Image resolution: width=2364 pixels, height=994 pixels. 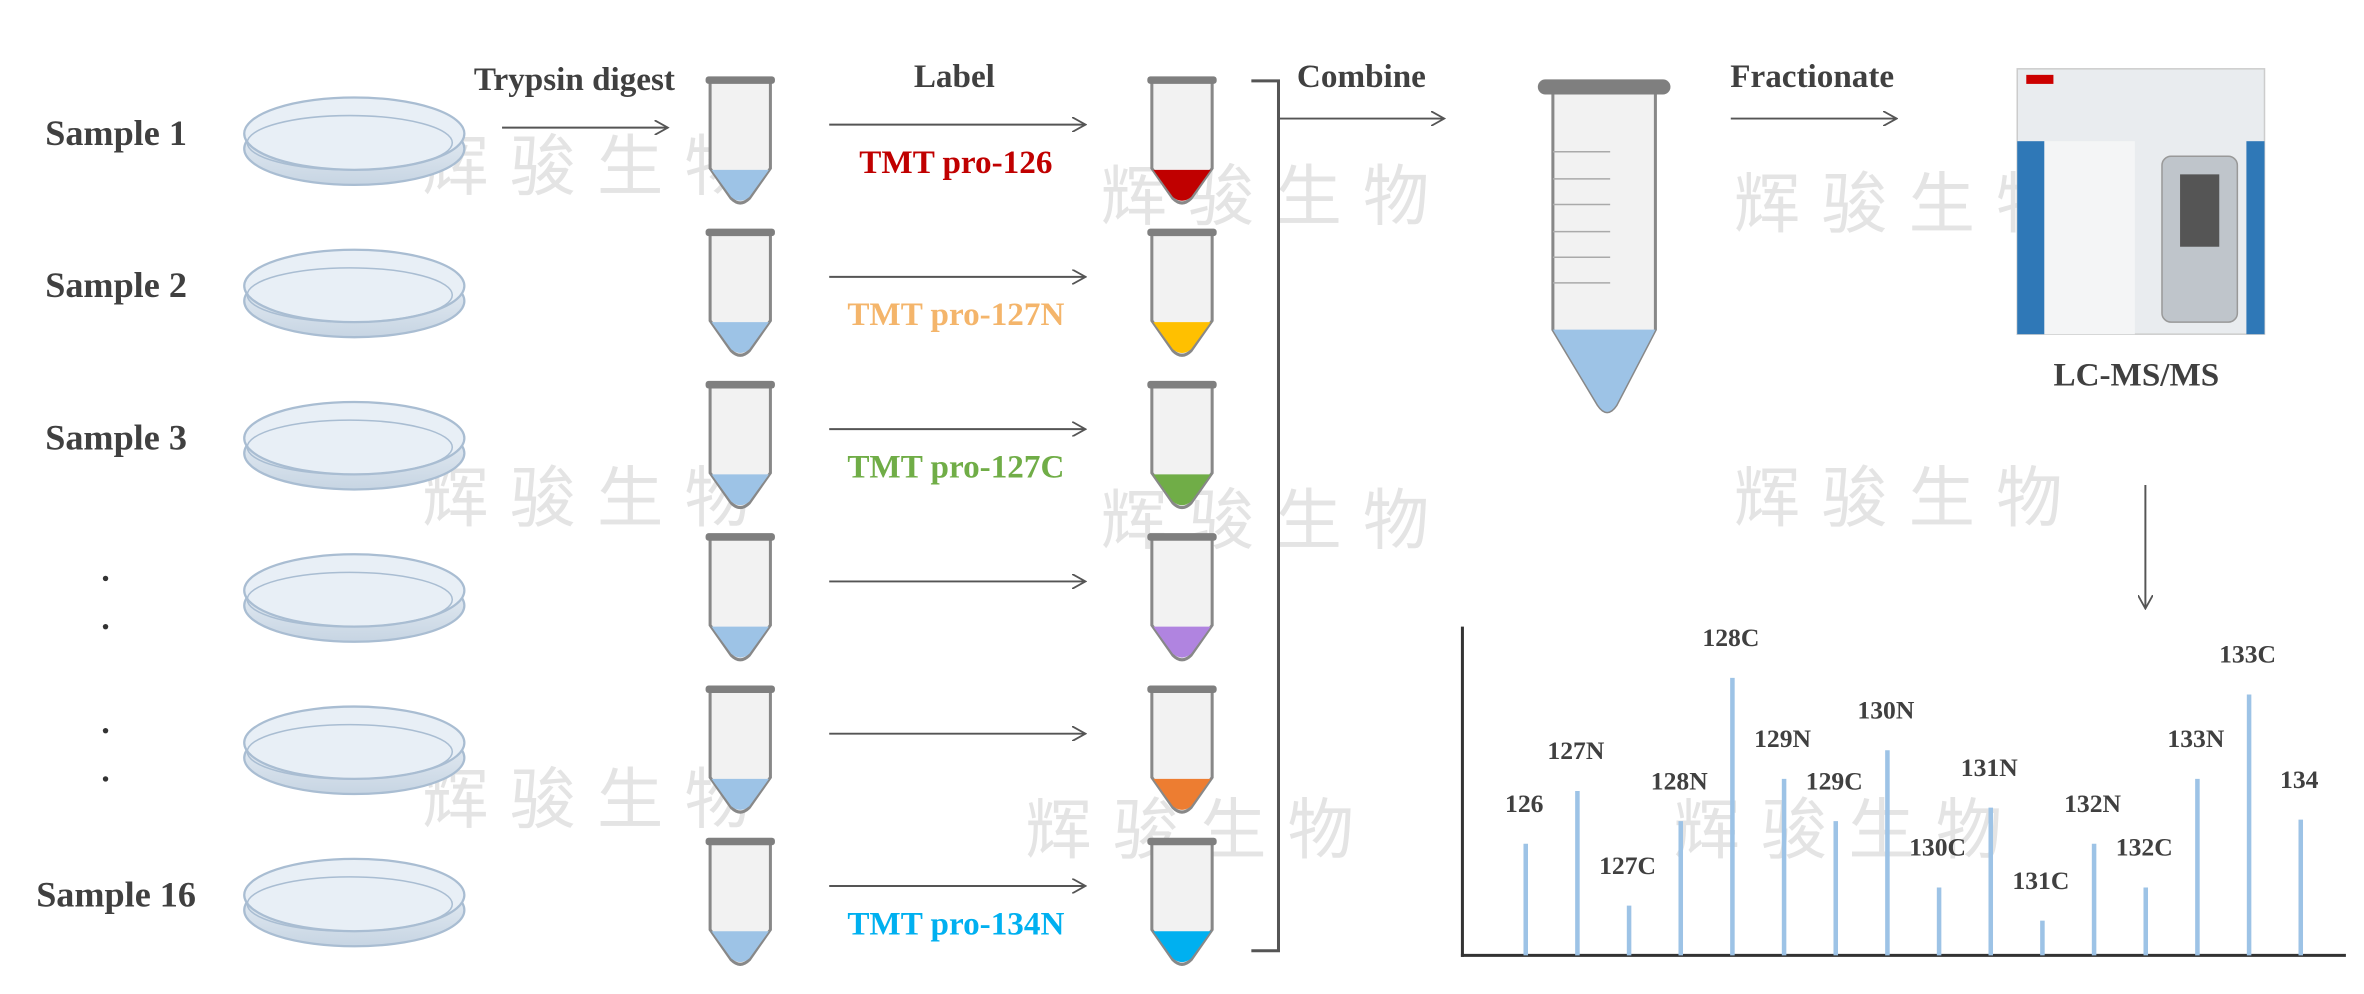 What do you see at coordinates (1937, 847) in the screenshot?
I see `peak-label: 130C` at bounding box center [1937, 847].